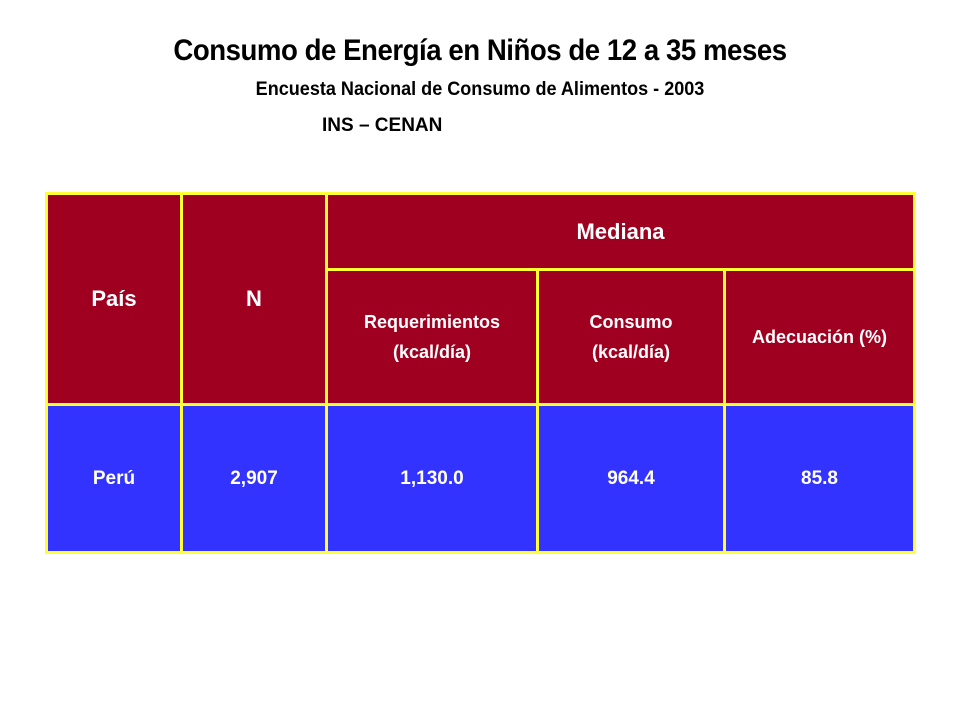 The height and width of the screenshot is (720, 960). I want to click on cell-consumo: 964.4, so click(631, 478).